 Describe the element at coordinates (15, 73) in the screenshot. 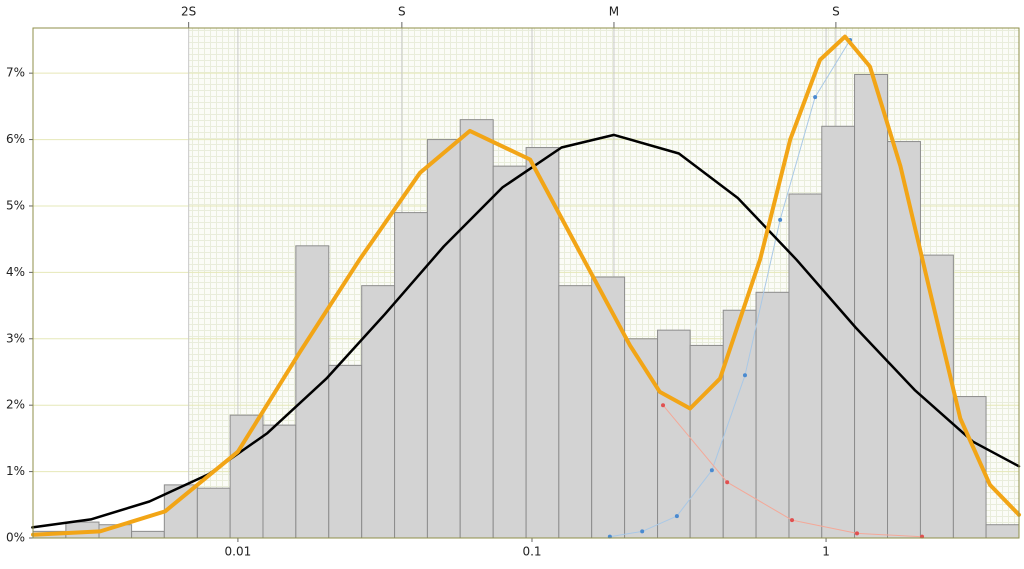

I see `y-tick-label: 7%` at that location.